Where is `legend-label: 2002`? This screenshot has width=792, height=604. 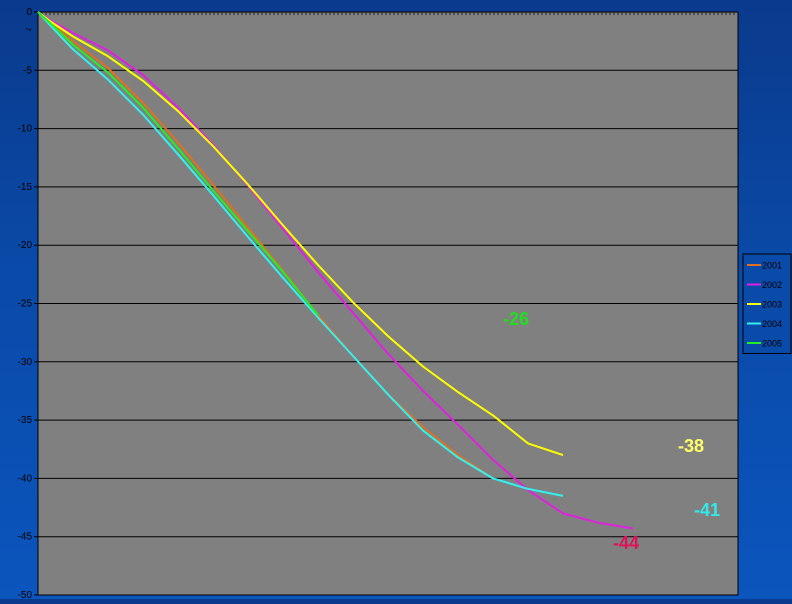 legend-label: 2002 is located at coordinates (772, 285).